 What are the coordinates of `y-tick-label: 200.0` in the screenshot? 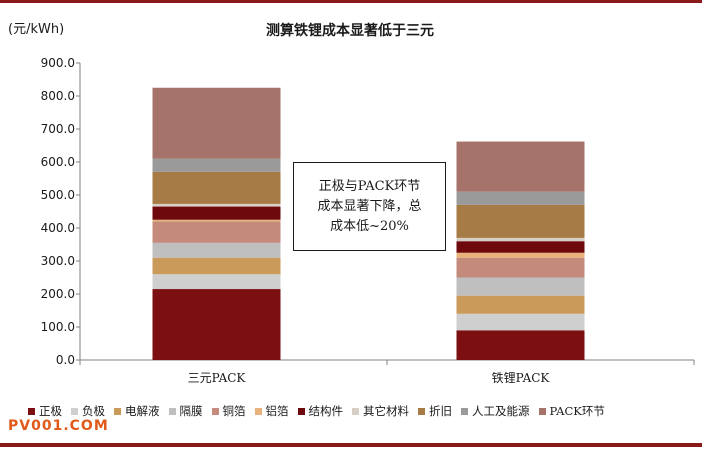 It's located at (58, 294).